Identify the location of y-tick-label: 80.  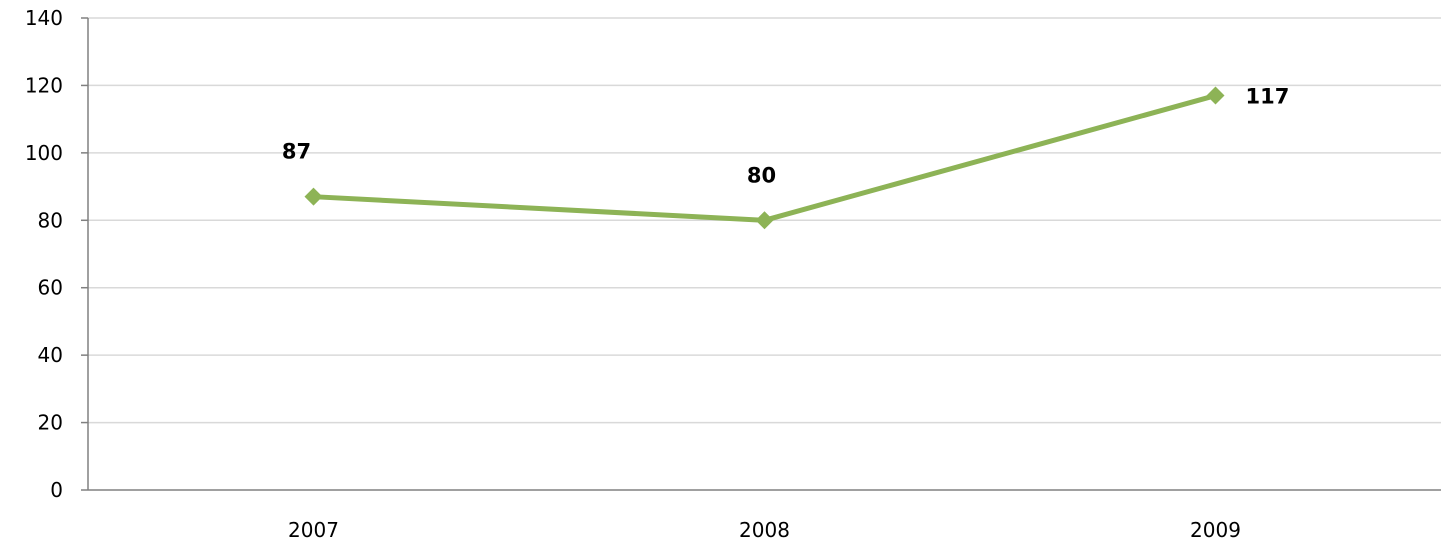
(50, 220).